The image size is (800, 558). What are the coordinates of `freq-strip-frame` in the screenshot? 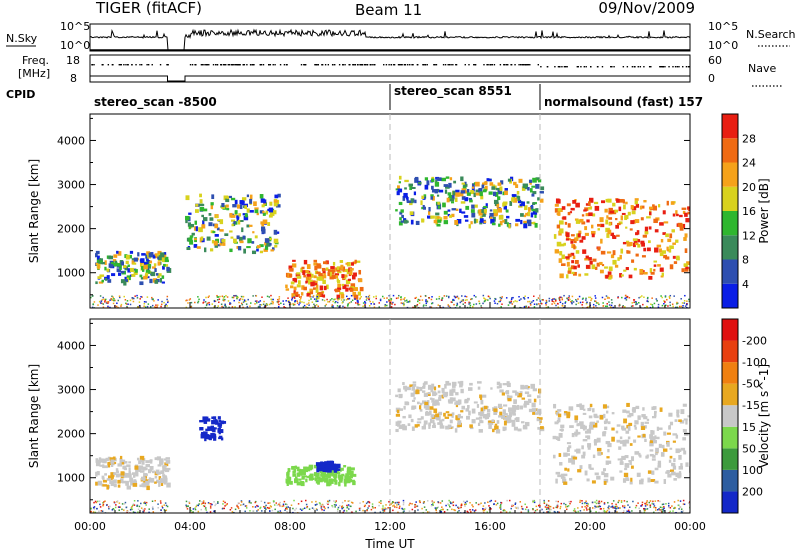 It's located at (390, 68).